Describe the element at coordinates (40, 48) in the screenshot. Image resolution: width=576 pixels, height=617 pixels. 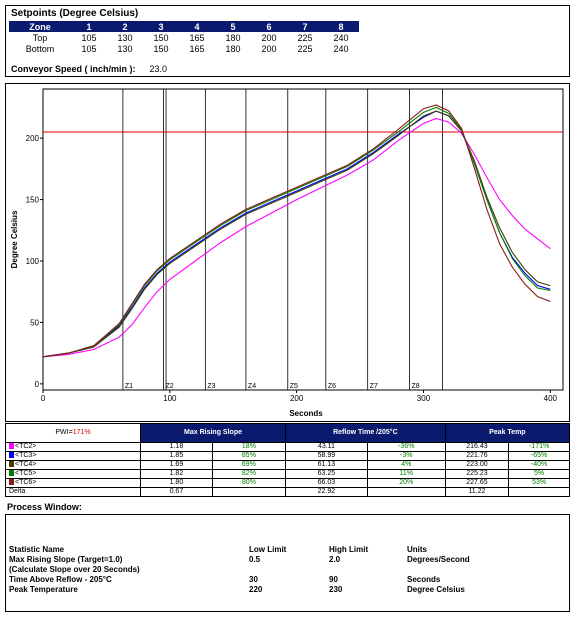
I see `bottom-label: Bottom` at that location.